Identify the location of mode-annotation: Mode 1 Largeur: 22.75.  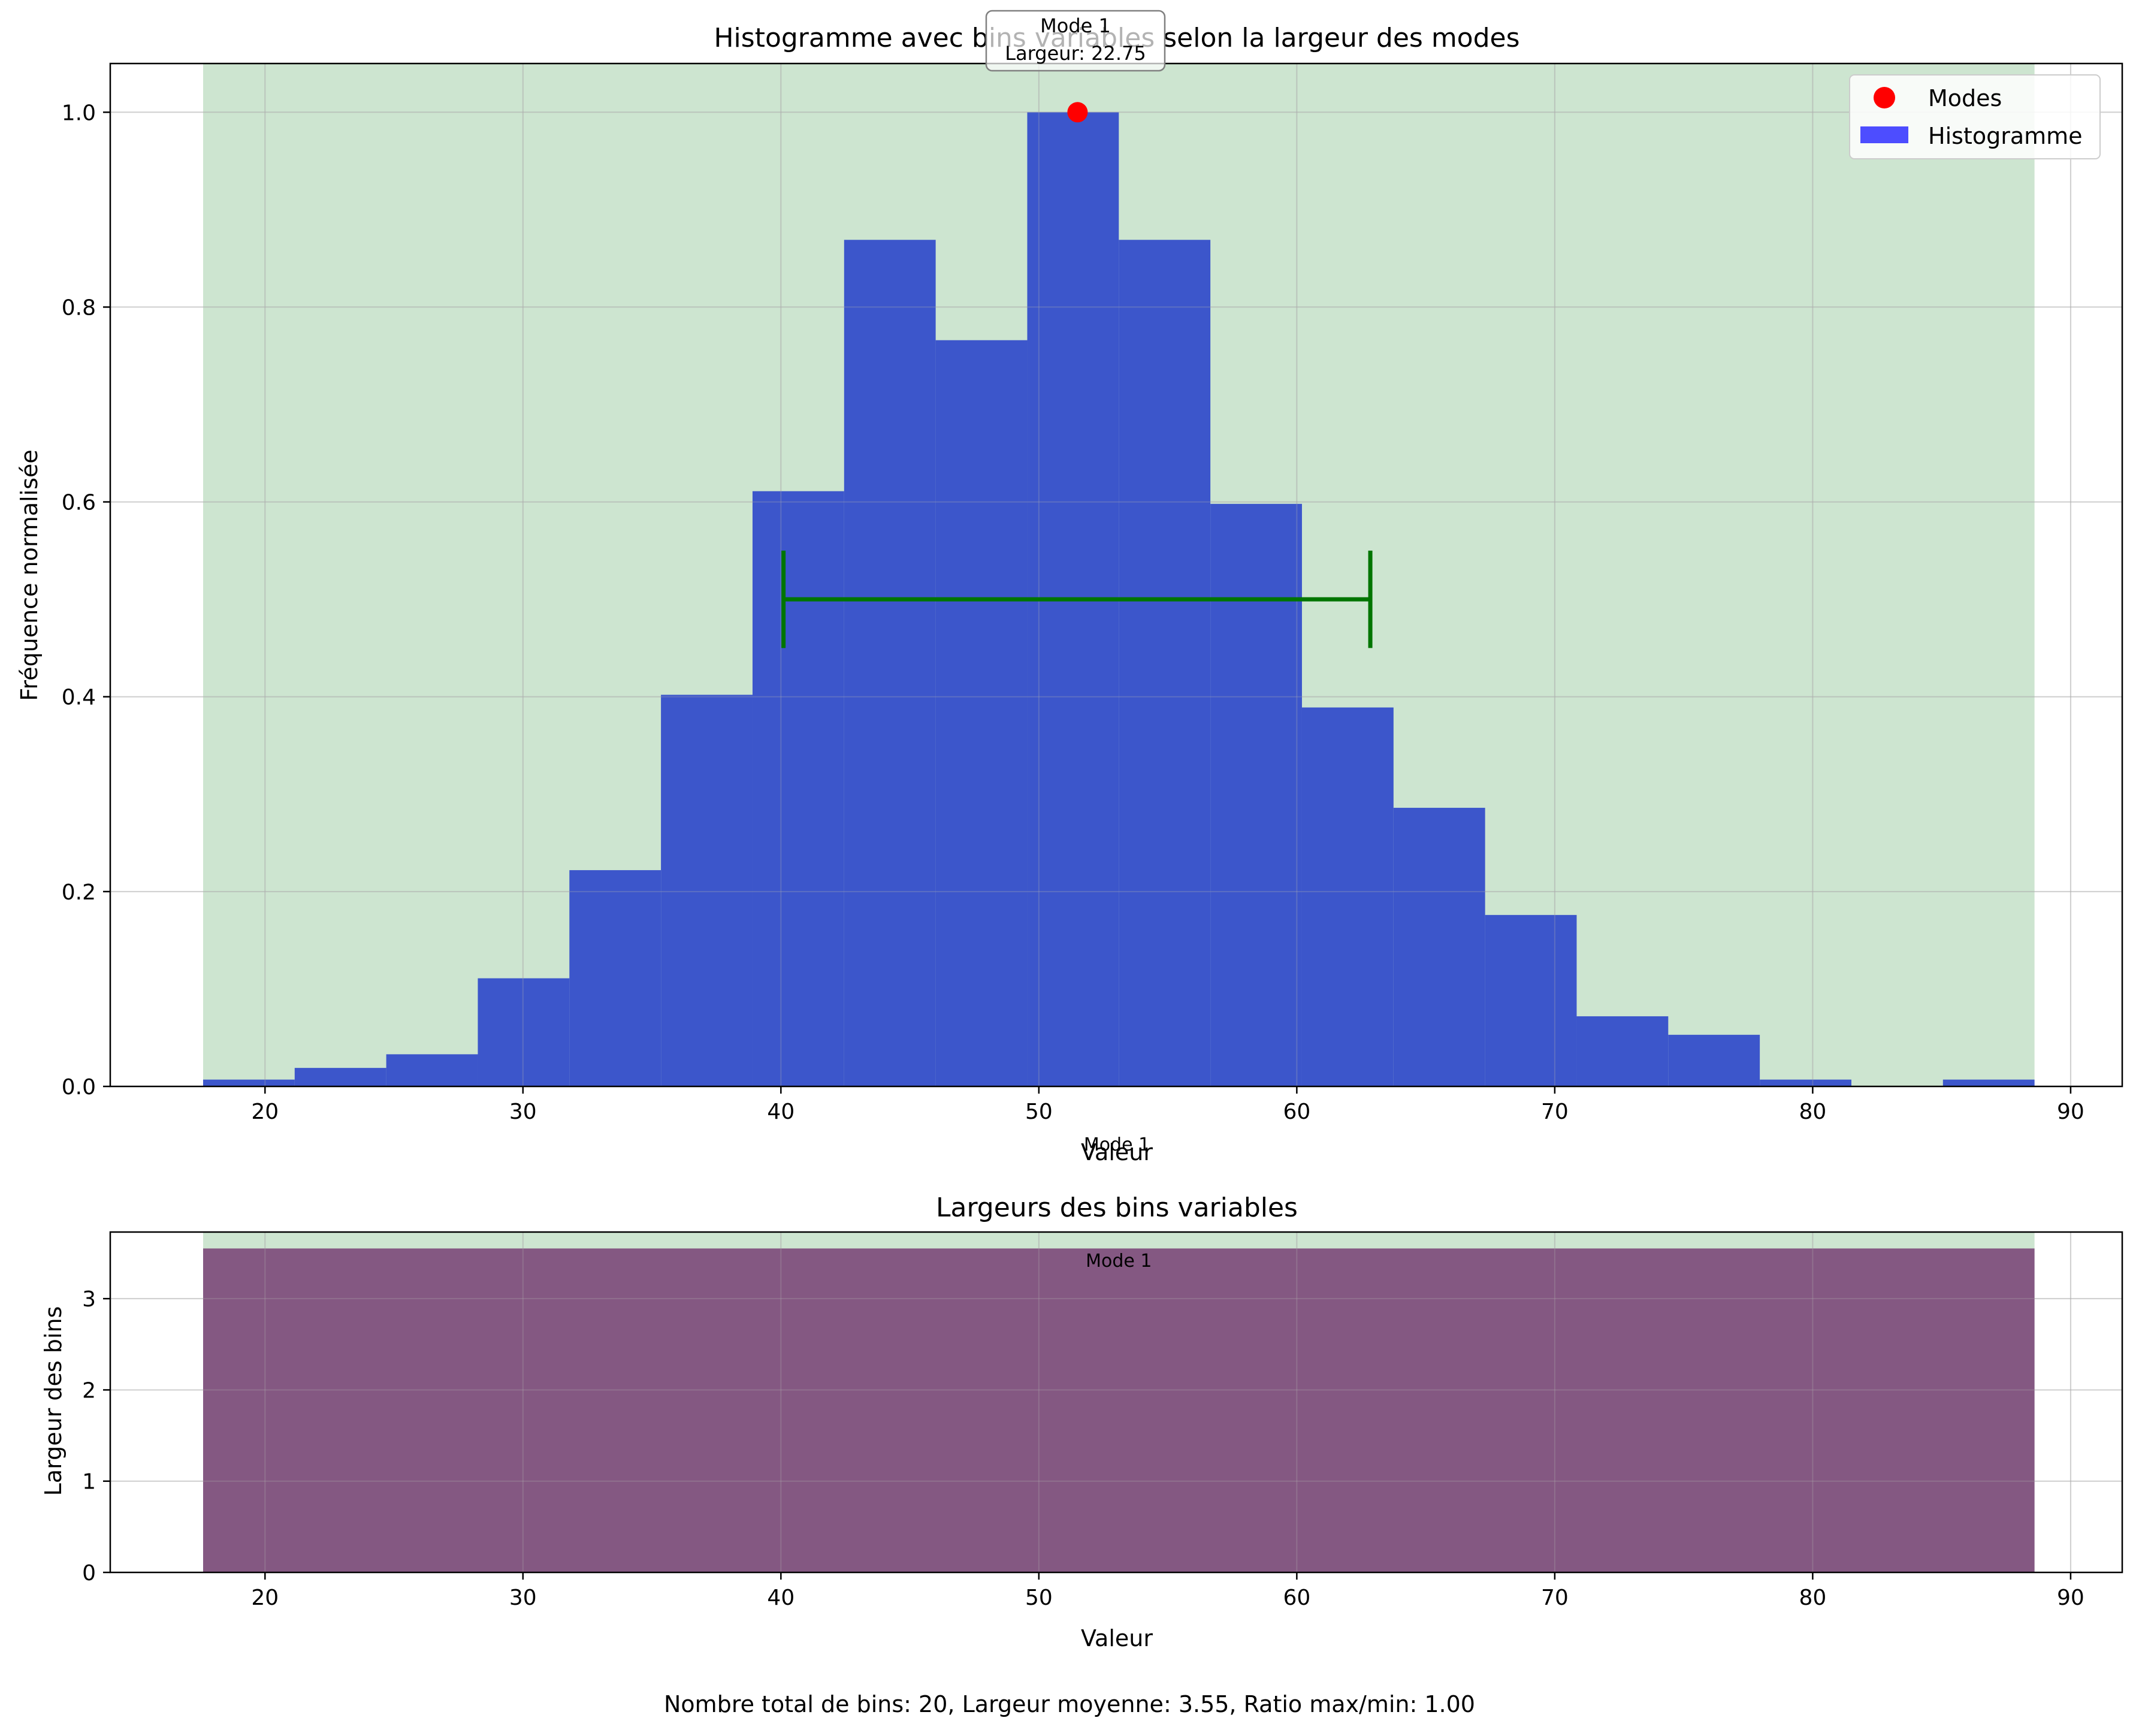
(1075, 41).